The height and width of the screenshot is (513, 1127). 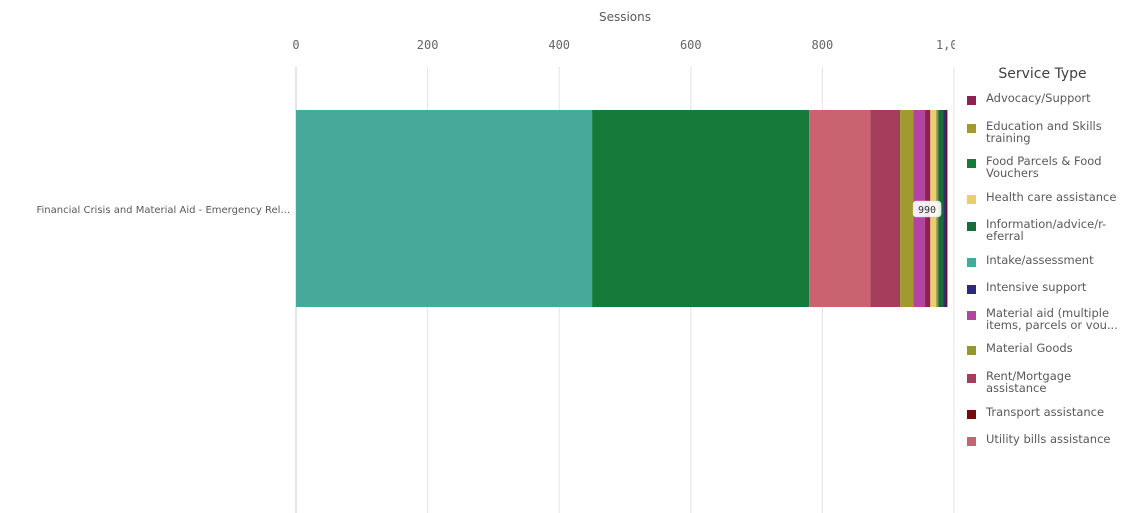 I want to click on x-tick-label: 600, so click(x=691, y=45).